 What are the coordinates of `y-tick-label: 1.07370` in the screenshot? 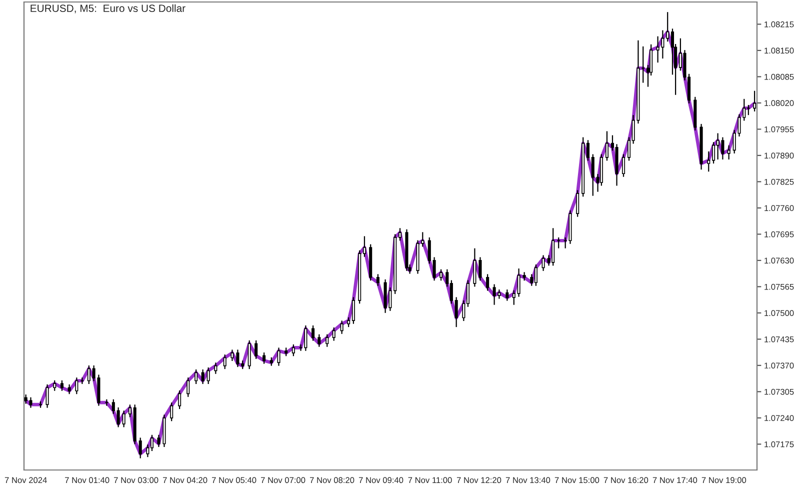 It's located at (779, 365).